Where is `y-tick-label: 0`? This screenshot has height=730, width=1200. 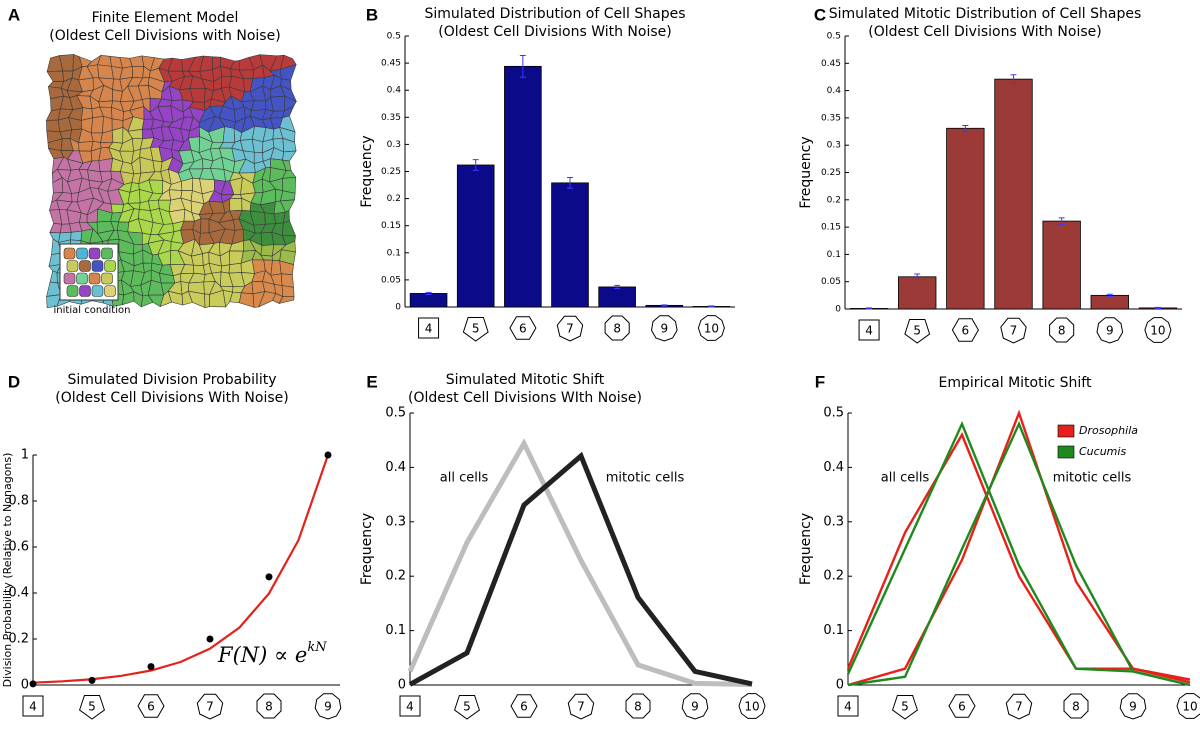 y-tick-label: 0 is located at coordinates (25, 685).